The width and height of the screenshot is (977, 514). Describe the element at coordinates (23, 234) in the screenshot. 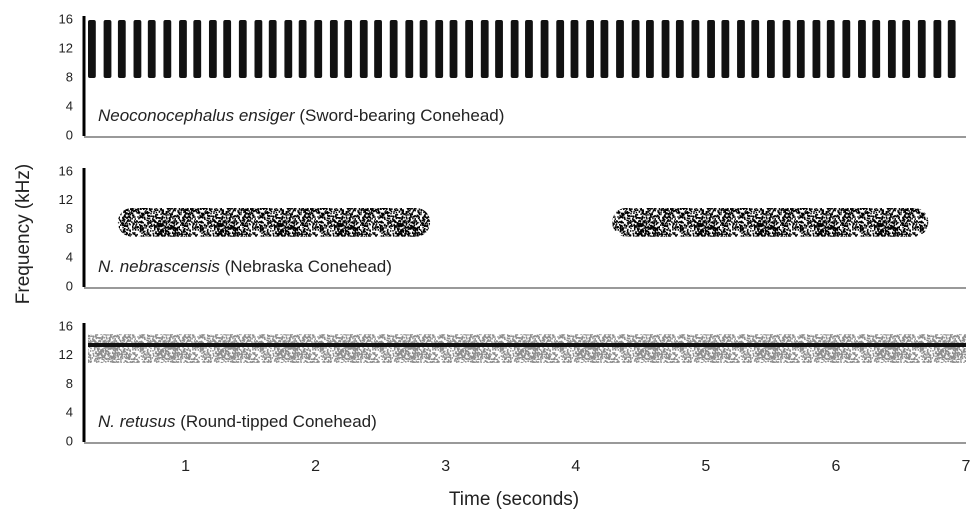

I see `y-axis-title: Frequency (kHz)` at that location.